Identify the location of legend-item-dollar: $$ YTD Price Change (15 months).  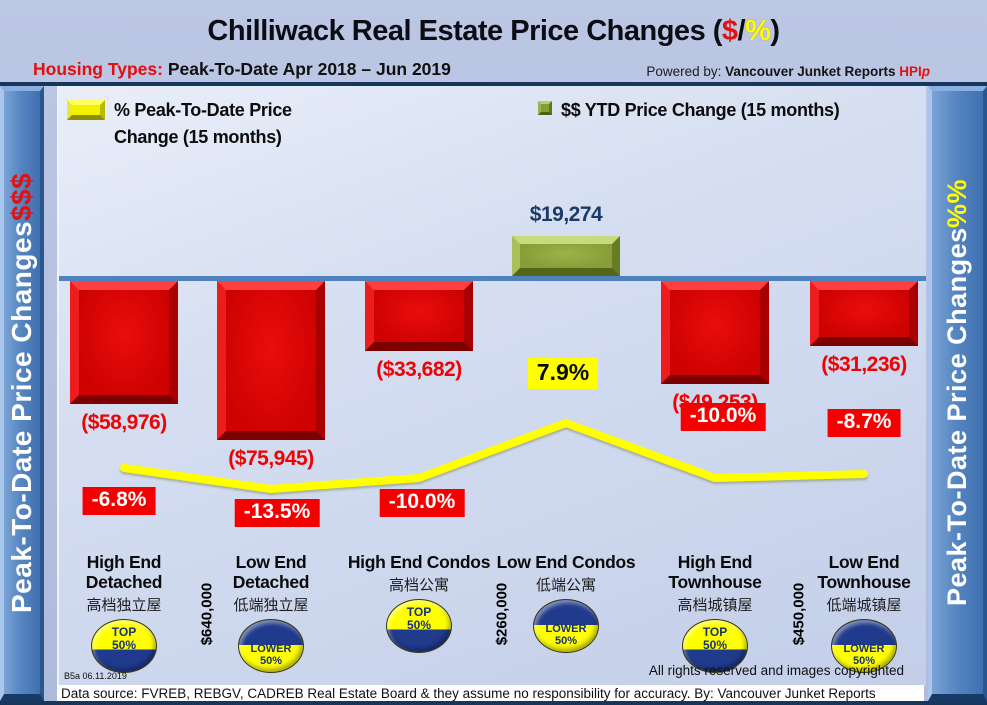
(689, 110).